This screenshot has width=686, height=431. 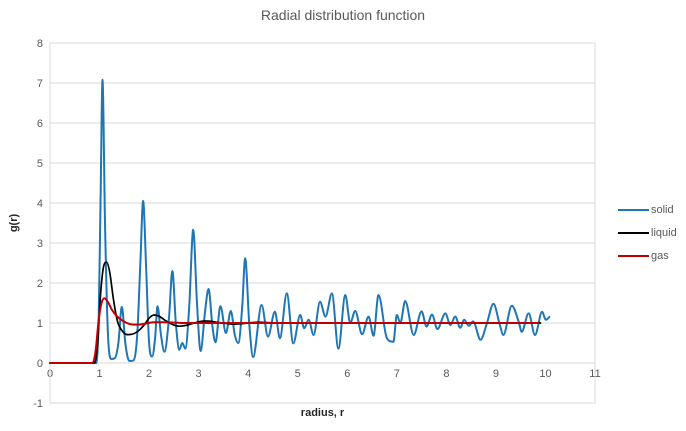 I want to click on x-tick-label: 9, so click(x=496, y=374).